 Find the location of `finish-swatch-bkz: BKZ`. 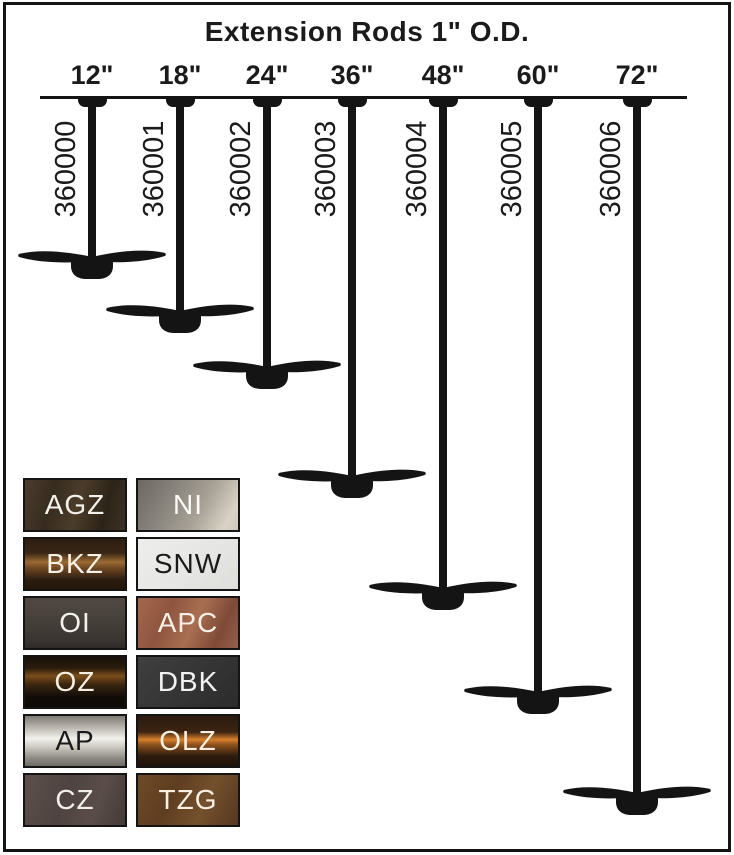

finish-swatch-bkz: BKZ is located at coordinates (75, 564).